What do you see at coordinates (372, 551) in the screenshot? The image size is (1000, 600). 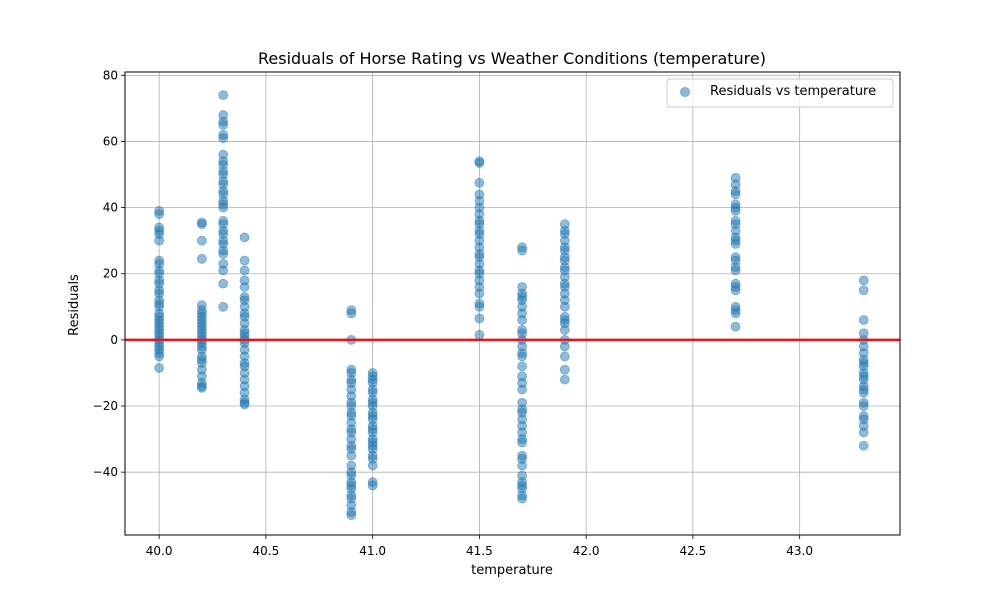 I see `x-tick-label: 41.0` at bounding box center [372, 551].